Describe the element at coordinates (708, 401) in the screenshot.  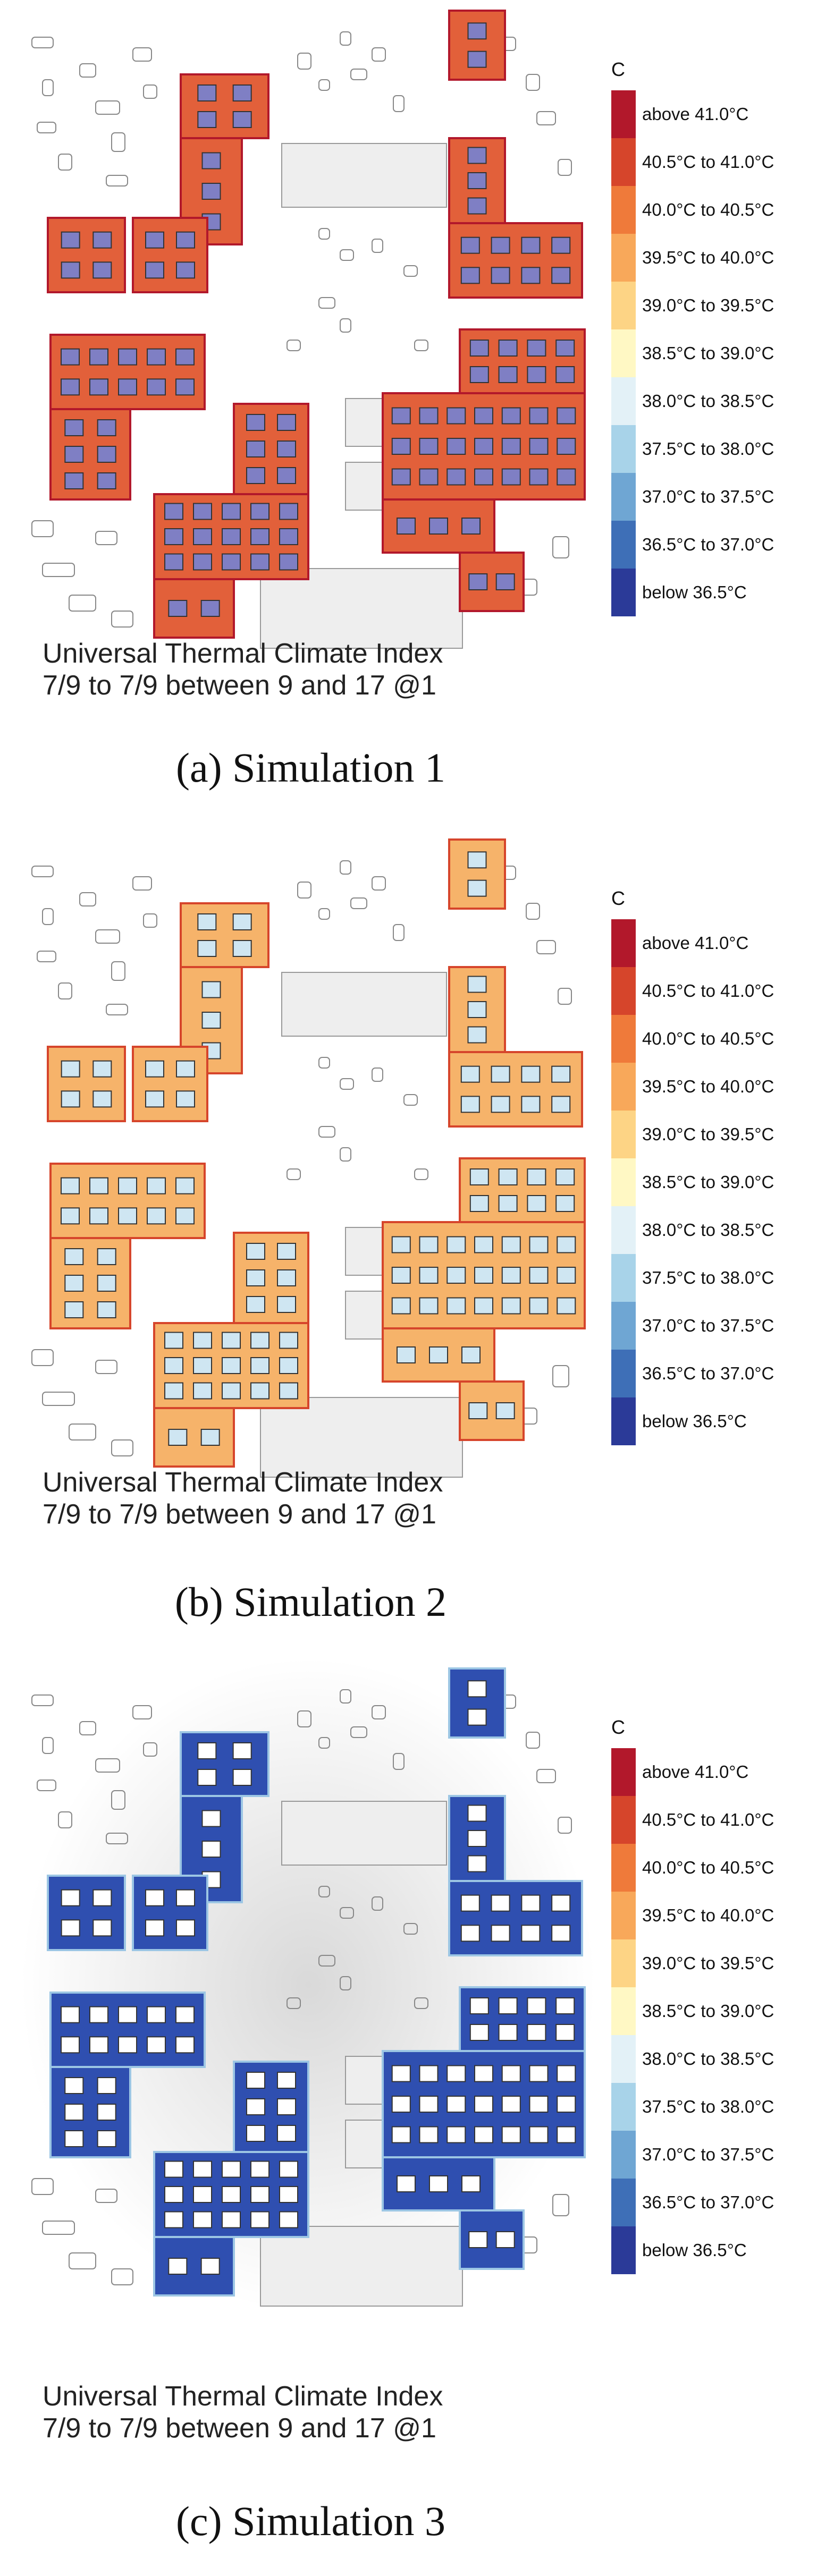
I see `legend-label: 38.0°C to 38.5°C` at that location.